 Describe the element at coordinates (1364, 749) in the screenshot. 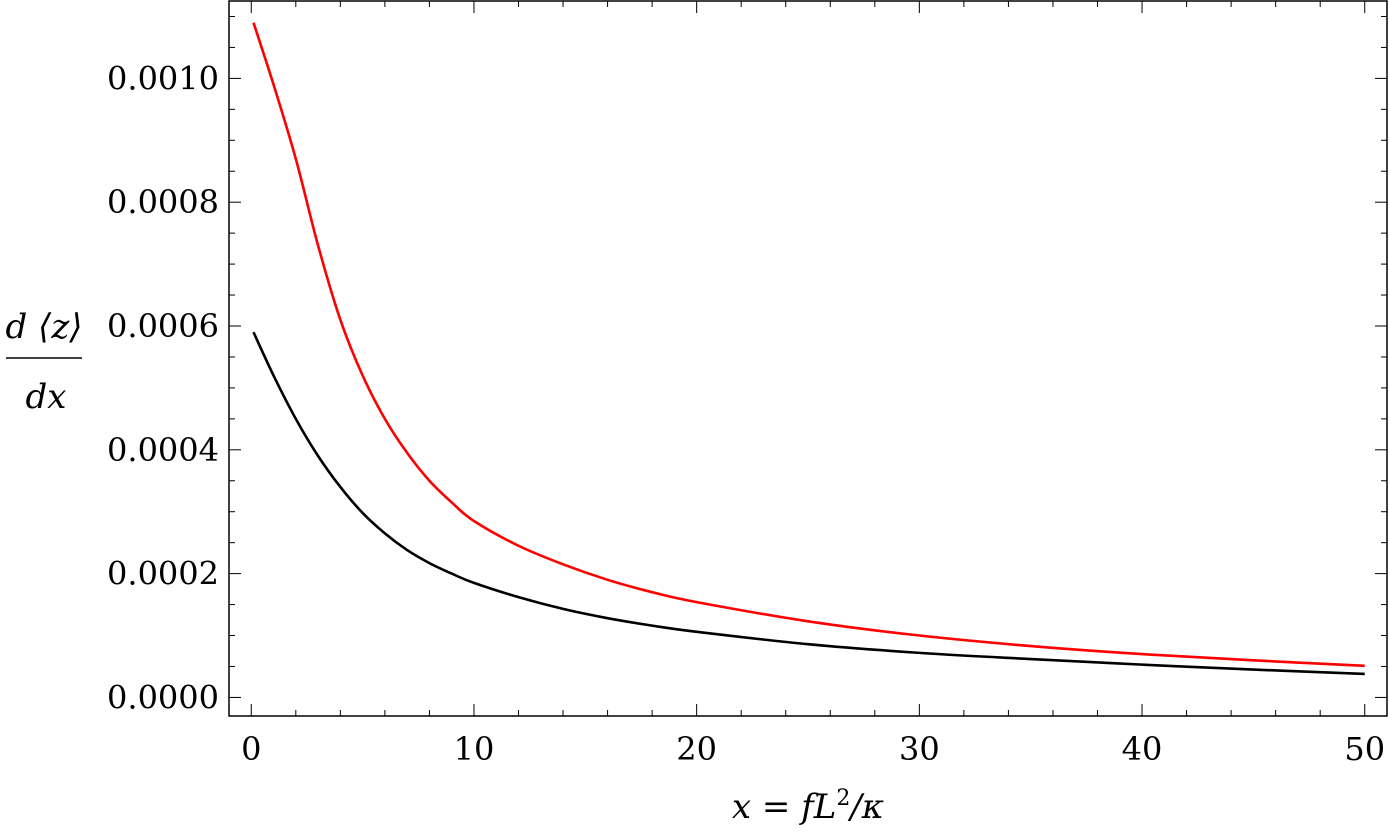

I see `x-tick-label: 50` at that location.